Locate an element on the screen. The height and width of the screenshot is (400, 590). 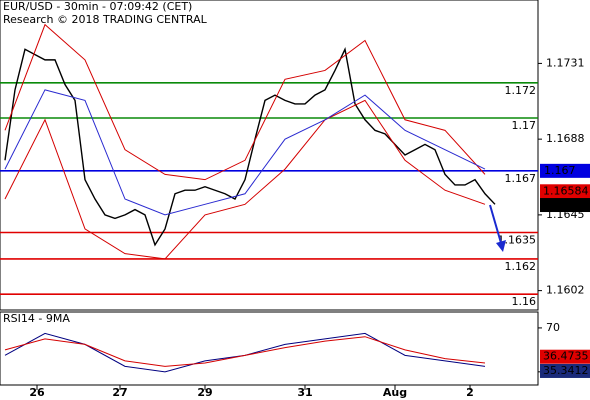
chart-title: EUR/USD - 30min - 07:09:42 (CET) is located at coordinates (97, 6).